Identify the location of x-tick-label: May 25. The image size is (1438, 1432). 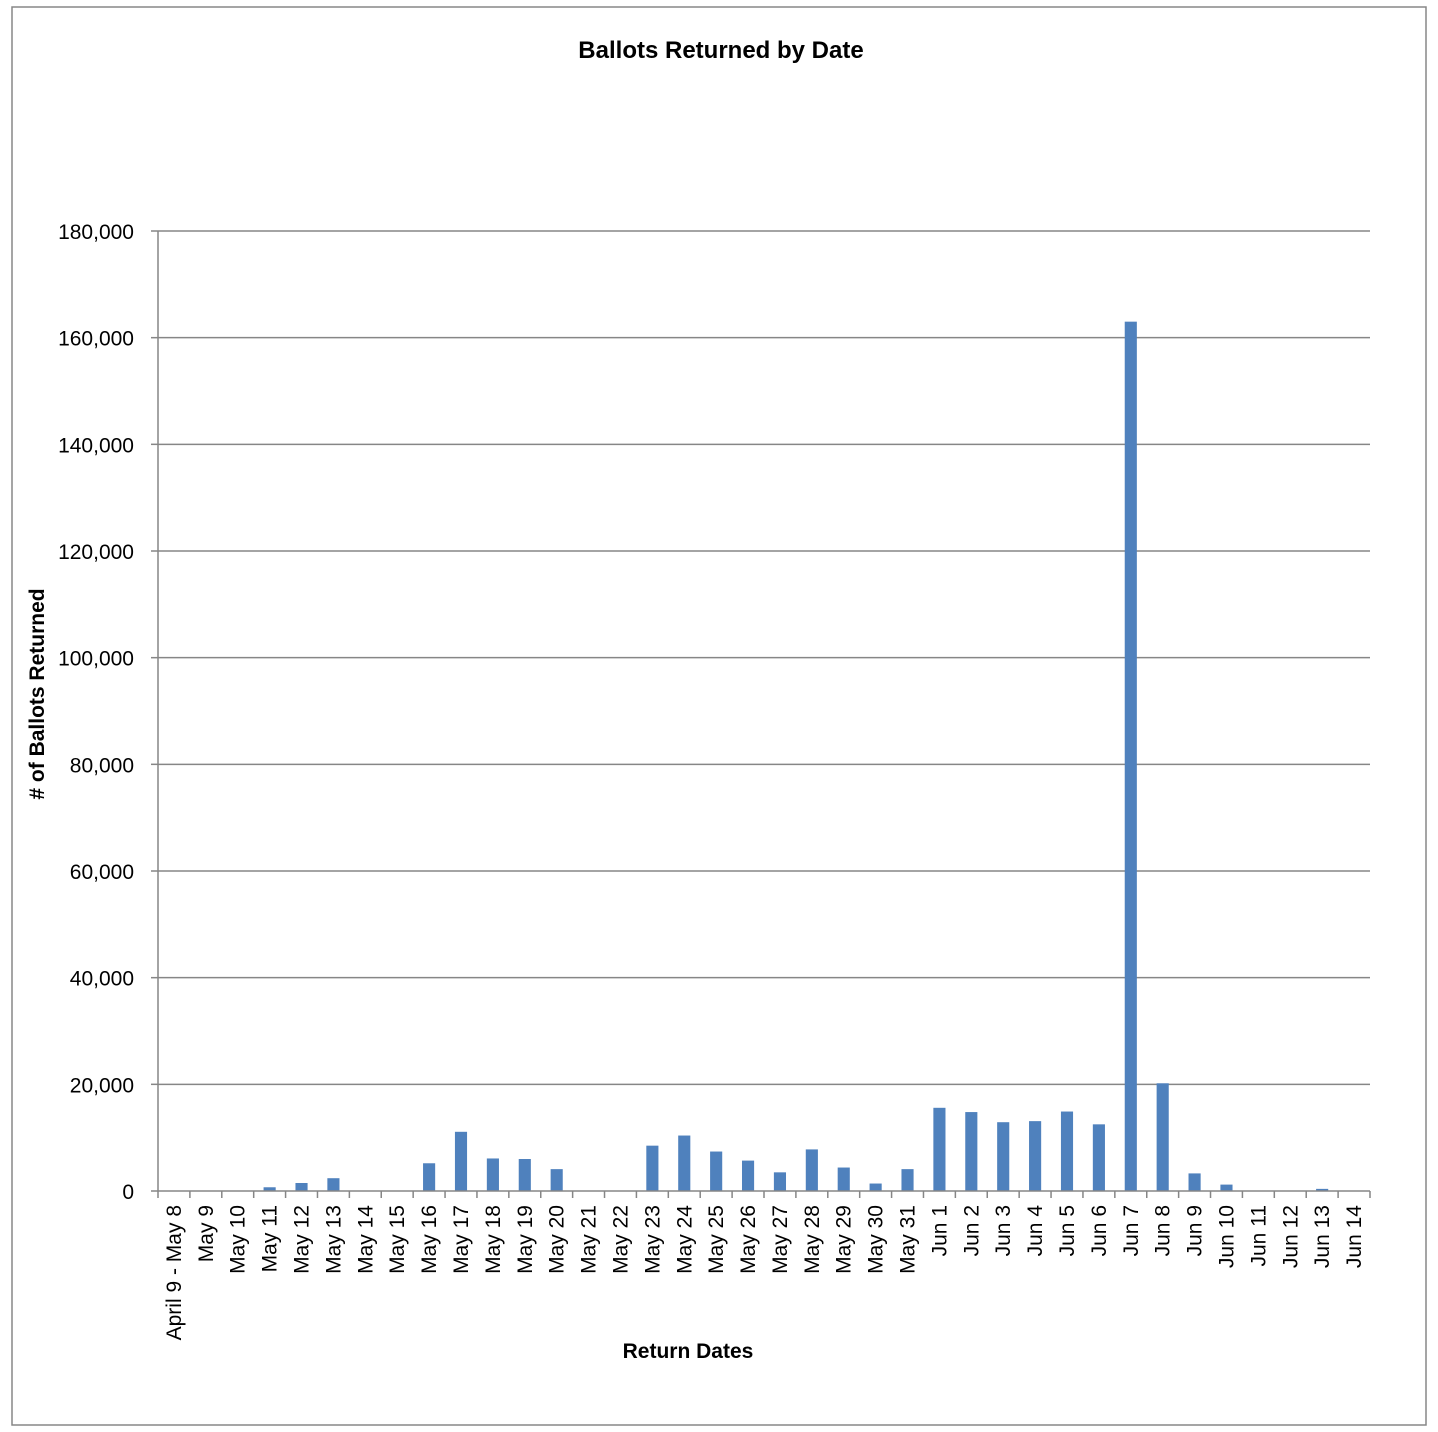
(716, 1239).